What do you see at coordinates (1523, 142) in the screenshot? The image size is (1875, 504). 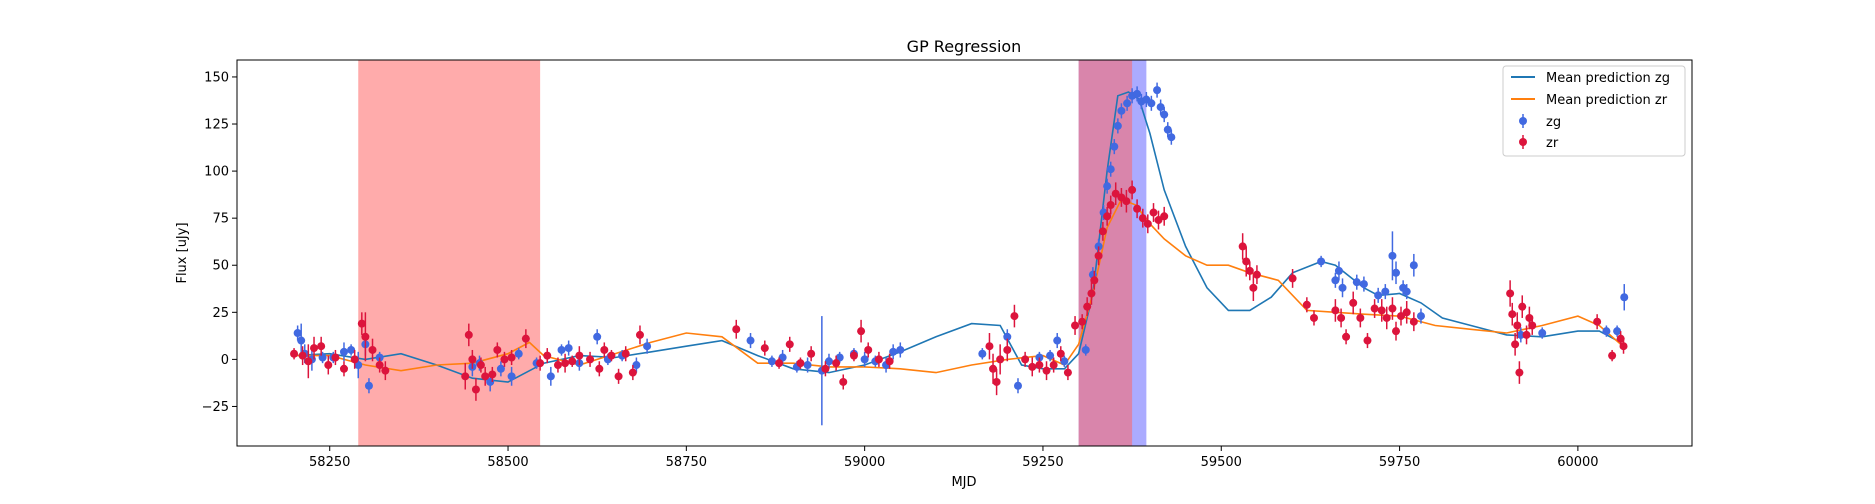 I see `legend-swatch-zr-points` at bounding box center [1523, 142].